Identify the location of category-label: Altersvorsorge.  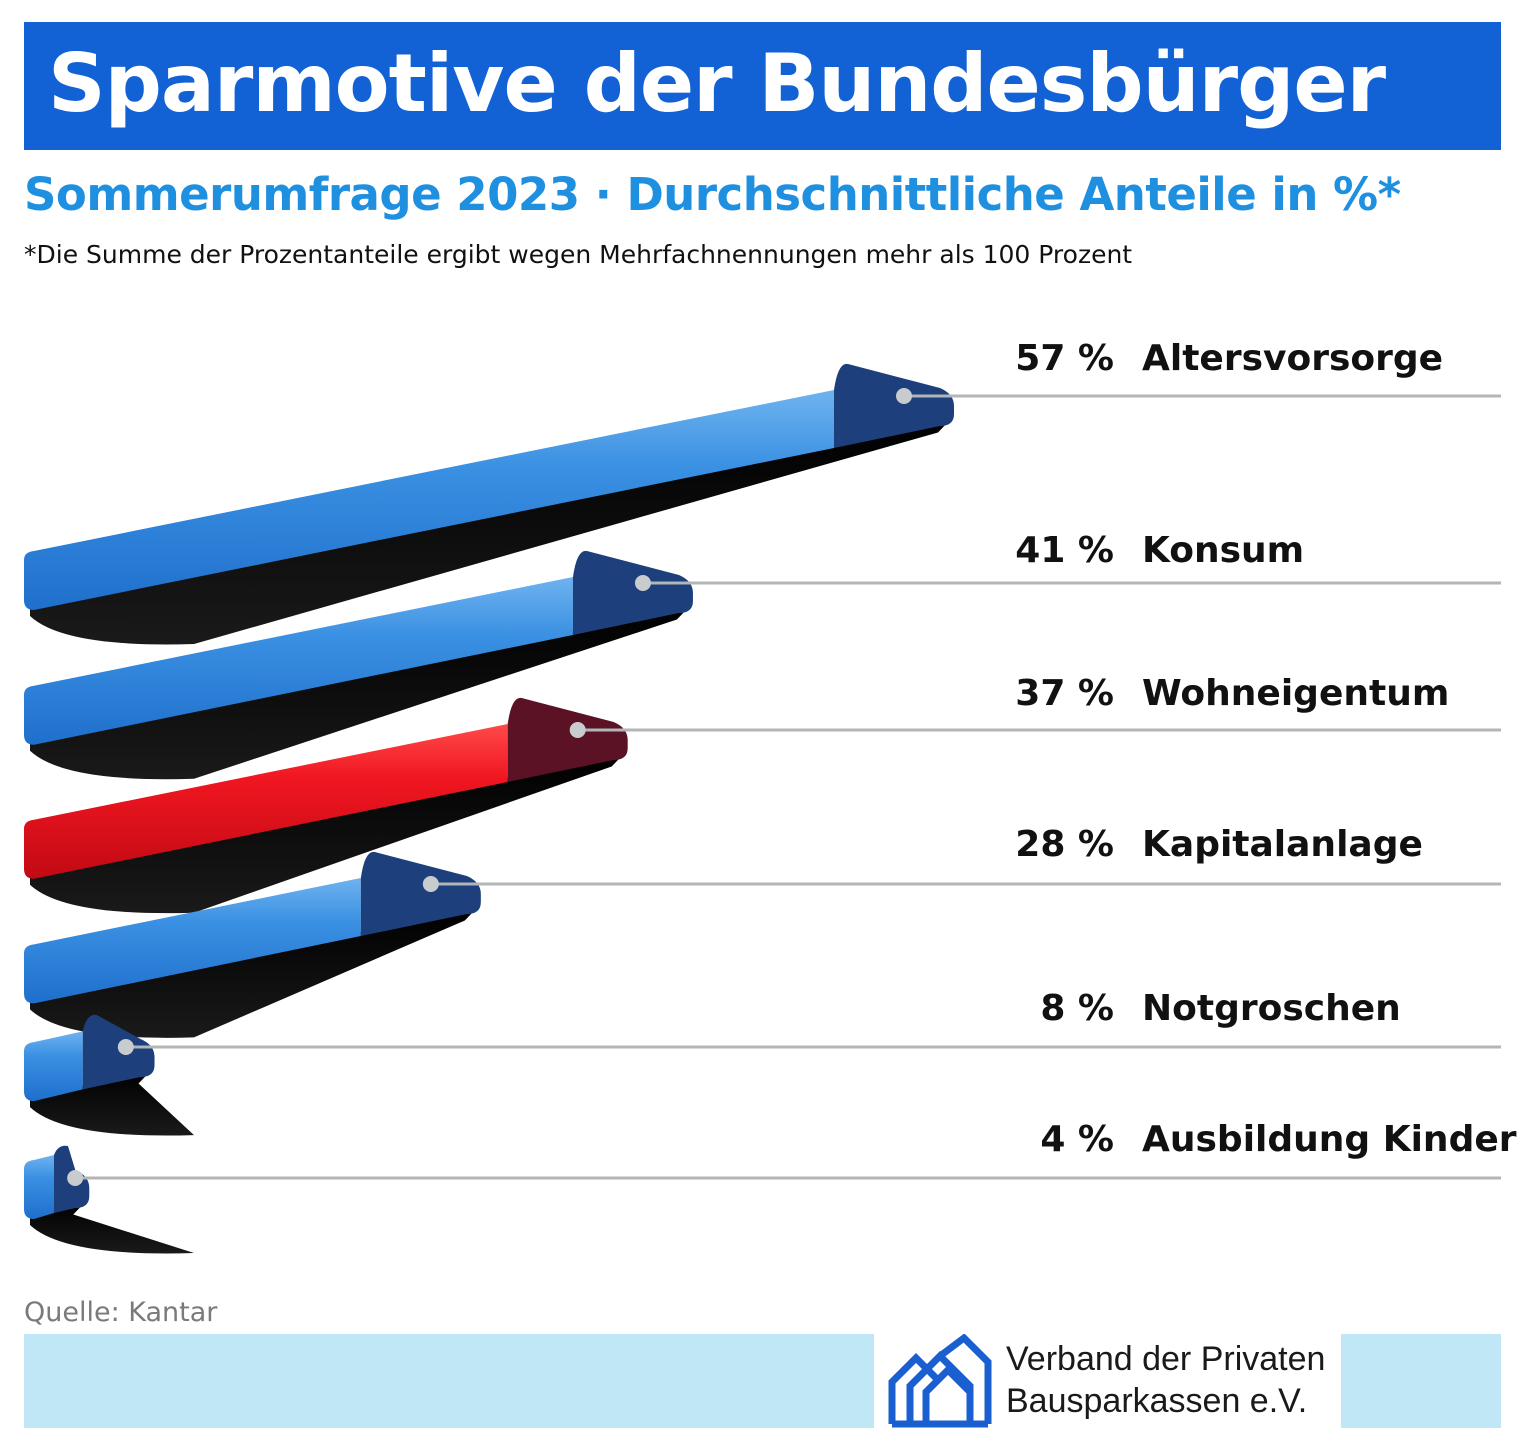
(1292, 358).